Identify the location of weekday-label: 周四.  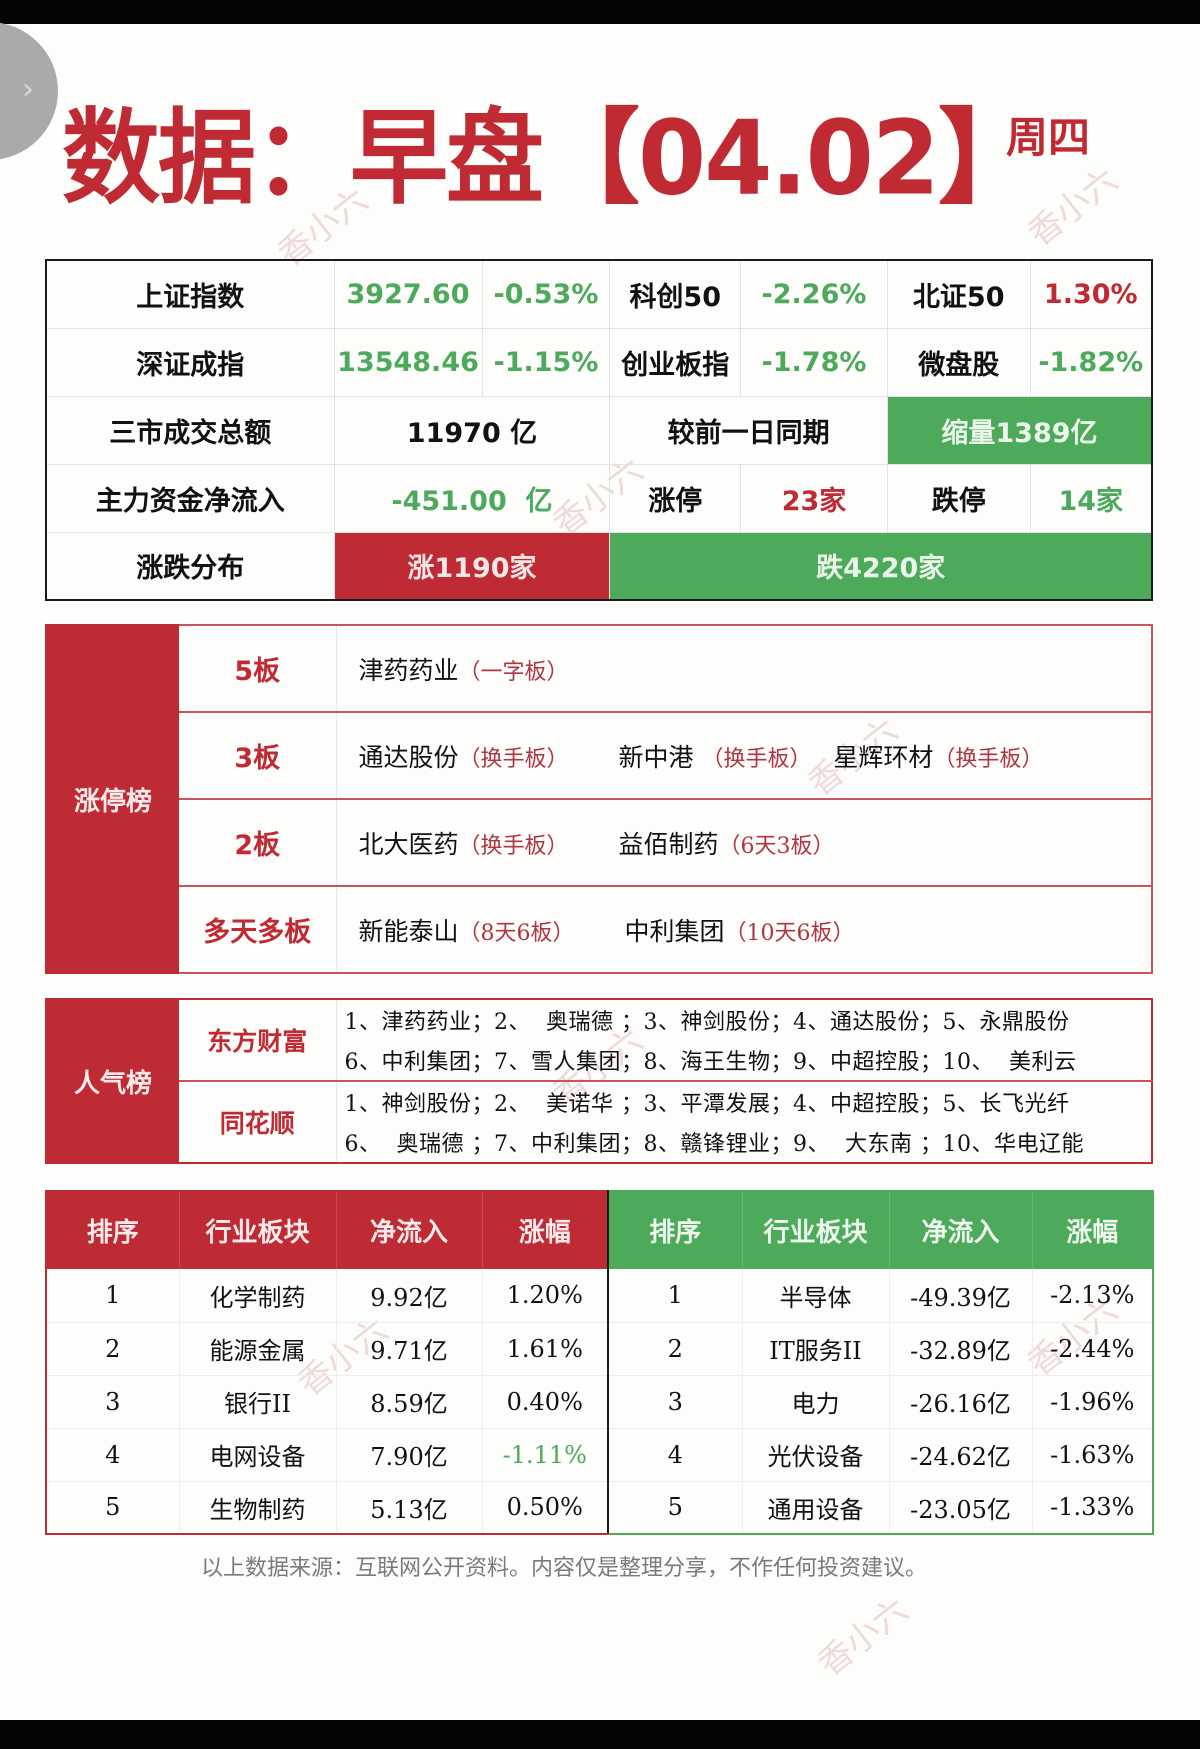
(1048, 137).